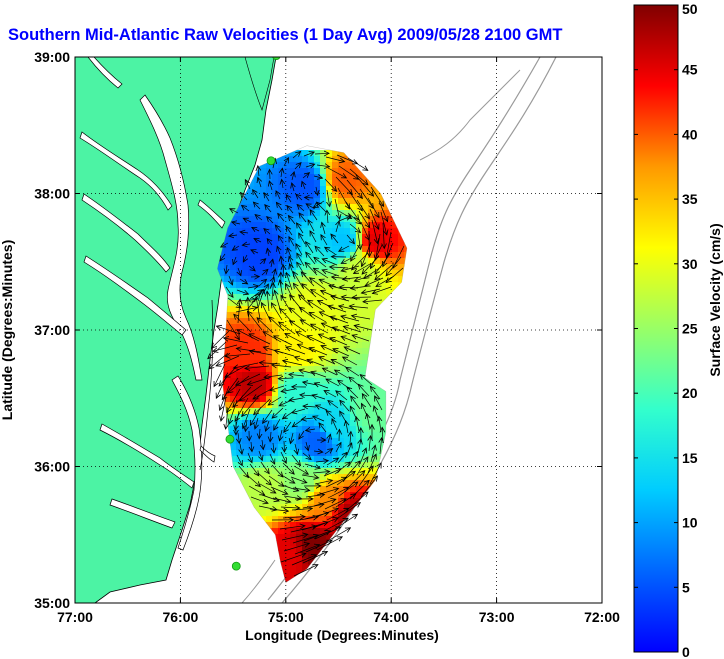 The height and width of the screenshot is (659, 724). What do you see at coordinates (497, 617) in the screenshot?
I see `x-tick-label: 73:00` at bounding box center [497, 617].